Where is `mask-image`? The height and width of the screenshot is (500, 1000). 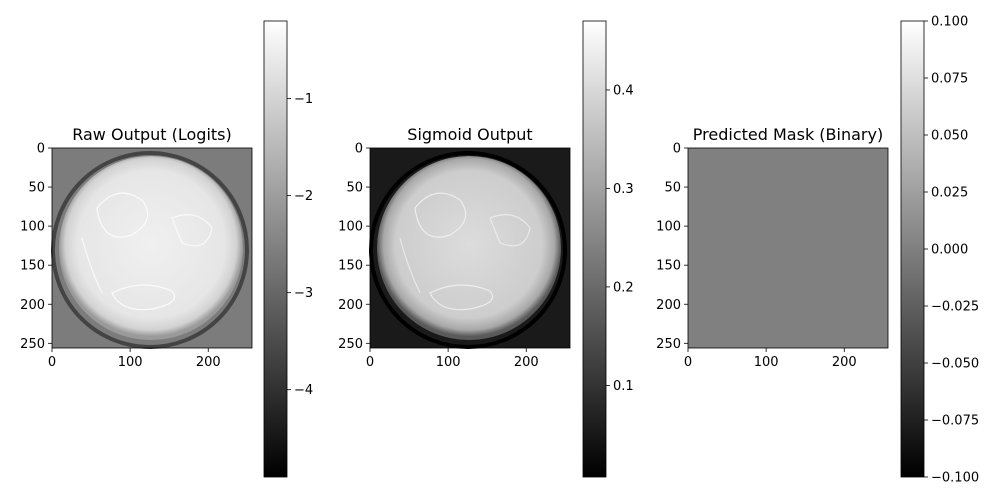
mask-image is located at coordinates (788, 248).